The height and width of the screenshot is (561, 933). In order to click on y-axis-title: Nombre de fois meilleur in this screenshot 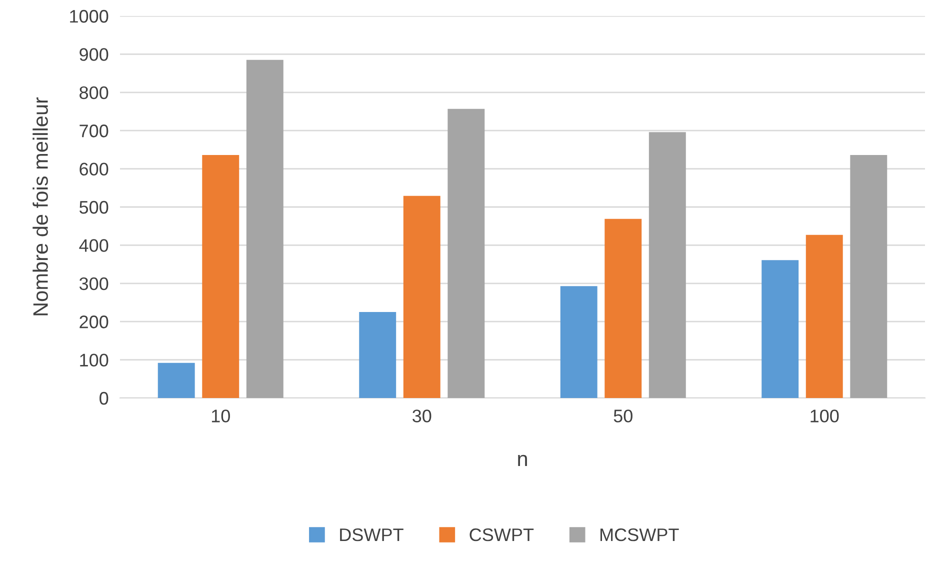, I will do `click(40, 206)`.